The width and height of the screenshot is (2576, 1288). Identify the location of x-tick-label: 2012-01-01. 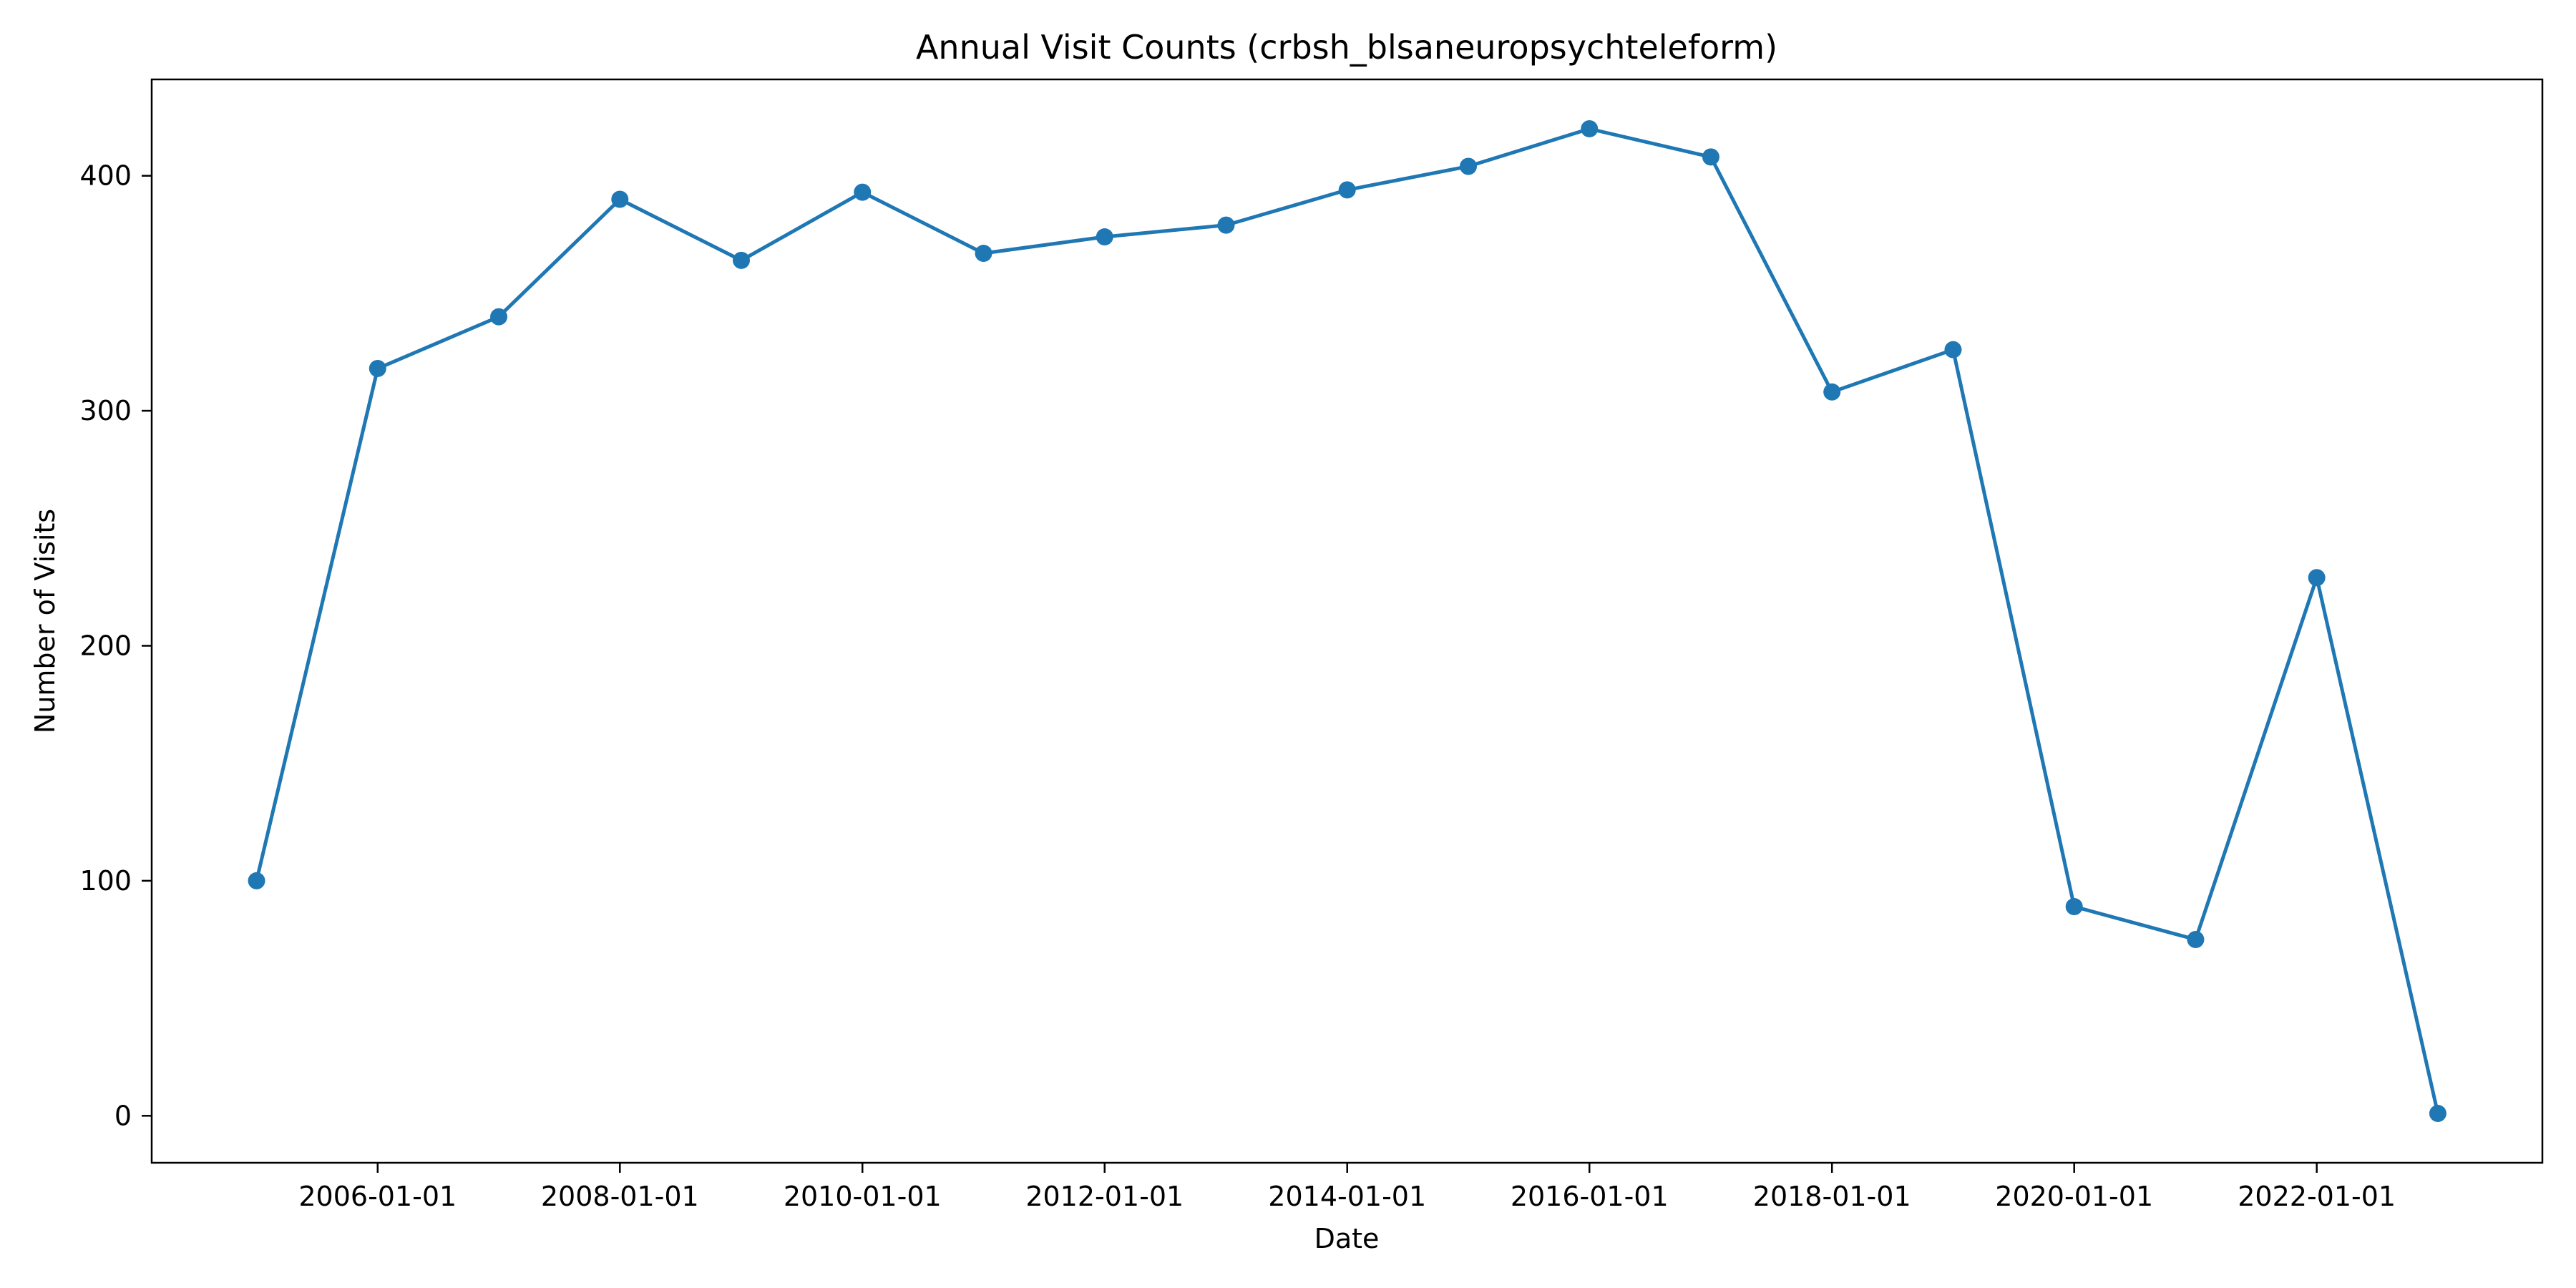
(1104, 1196).